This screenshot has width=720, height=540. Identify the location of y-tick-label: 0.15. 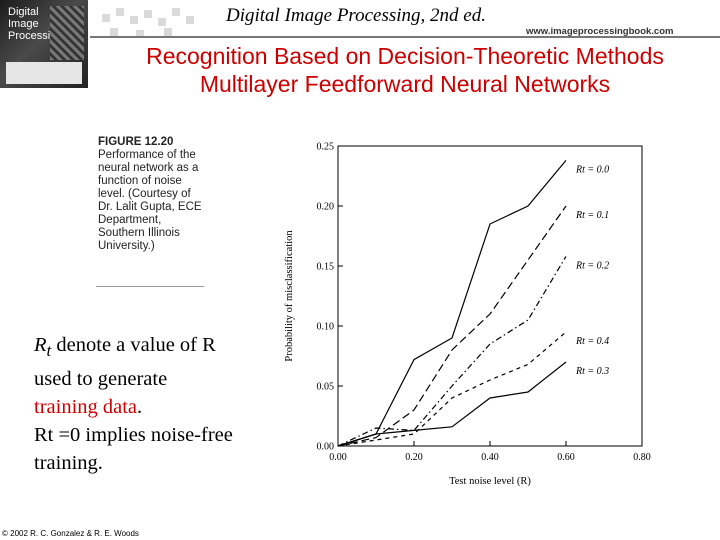
(326, 267).